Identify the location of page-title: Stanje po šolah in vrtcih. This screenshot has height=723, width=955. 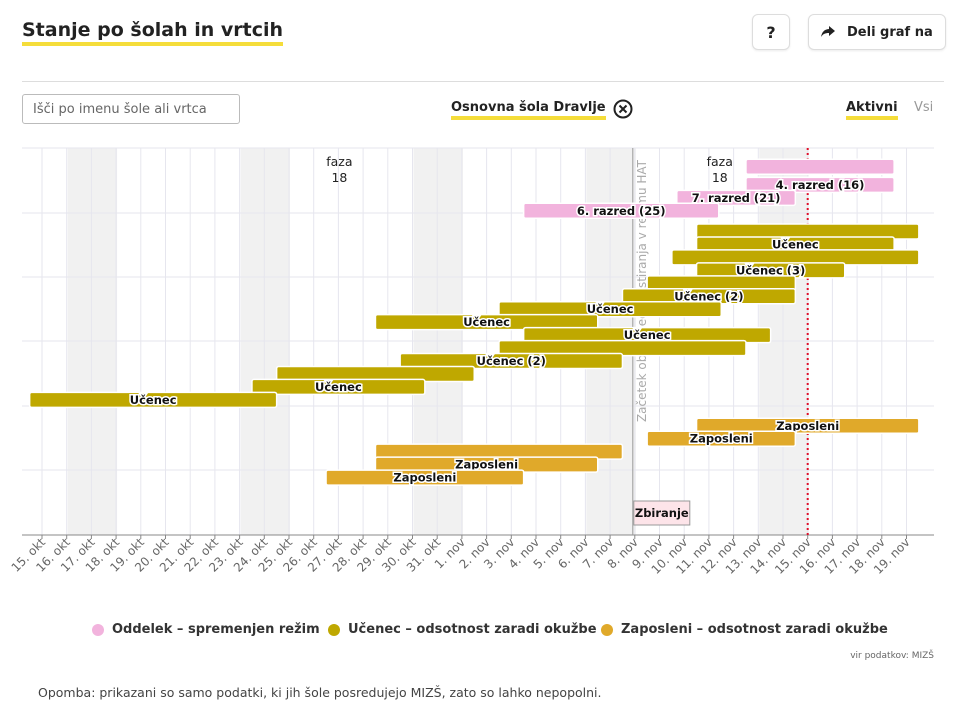
(153, 32).